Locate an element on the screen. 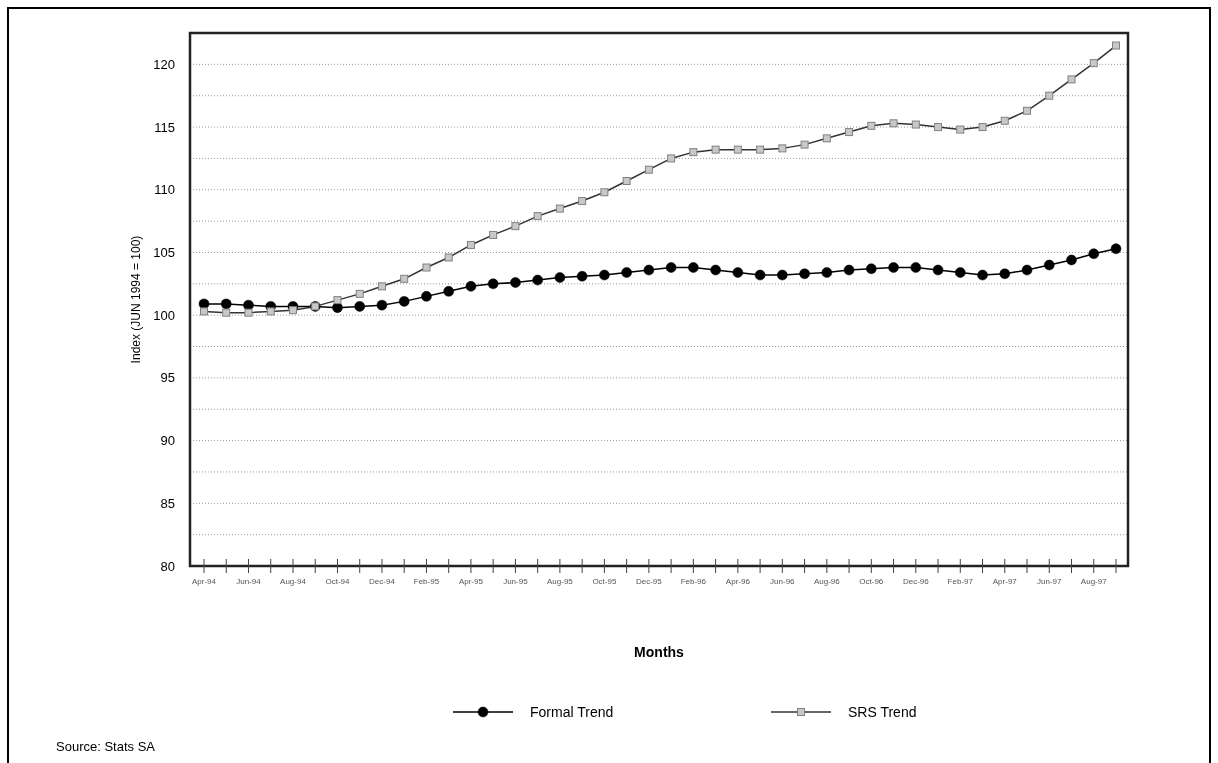 The image size is (1218, 763). x-tick-label: Apr-95 is located at coordinates (471, 581).